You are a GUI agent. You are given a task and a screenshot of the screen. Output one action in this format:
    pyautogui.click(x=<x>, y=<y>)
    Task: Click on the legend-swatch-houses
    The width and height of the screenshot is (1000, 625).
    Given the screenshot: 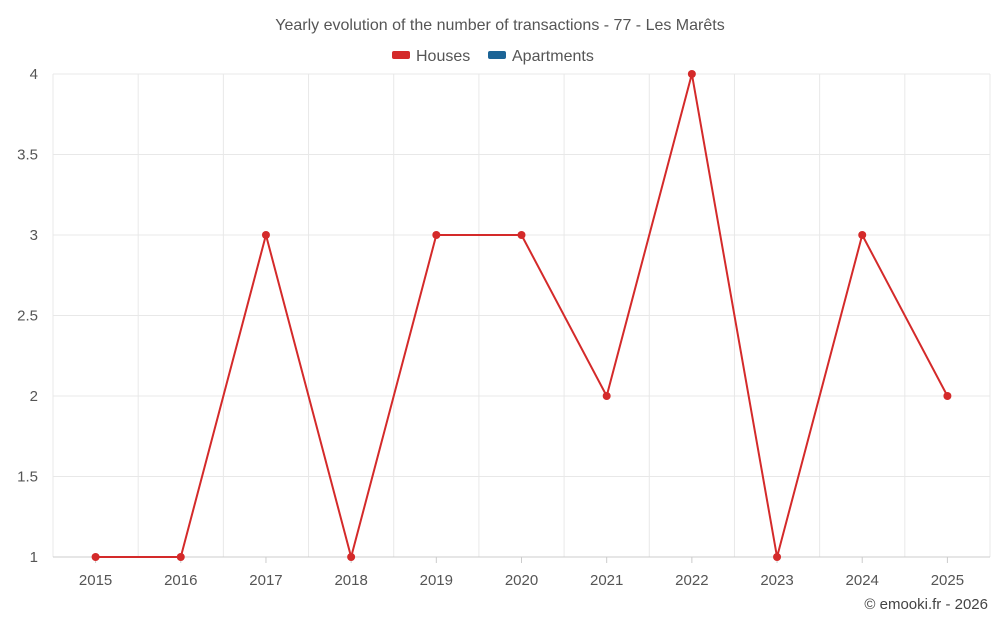 What is the action you would take?
    pyautogui.click(x=401, y=55)
    